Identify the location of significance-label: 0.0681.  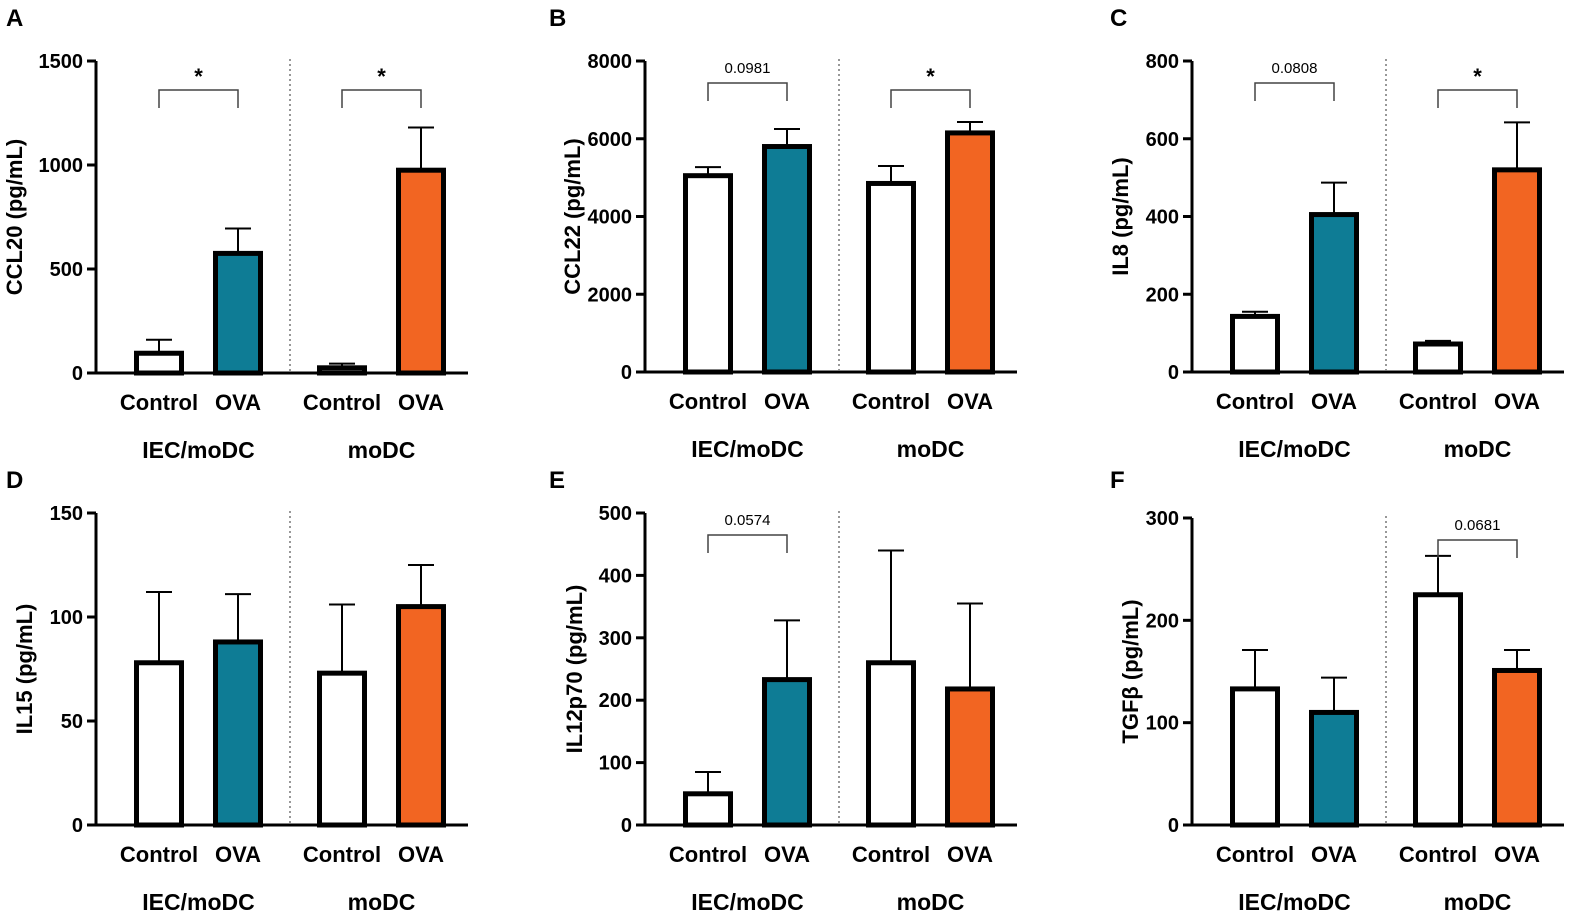
(1478, 525).